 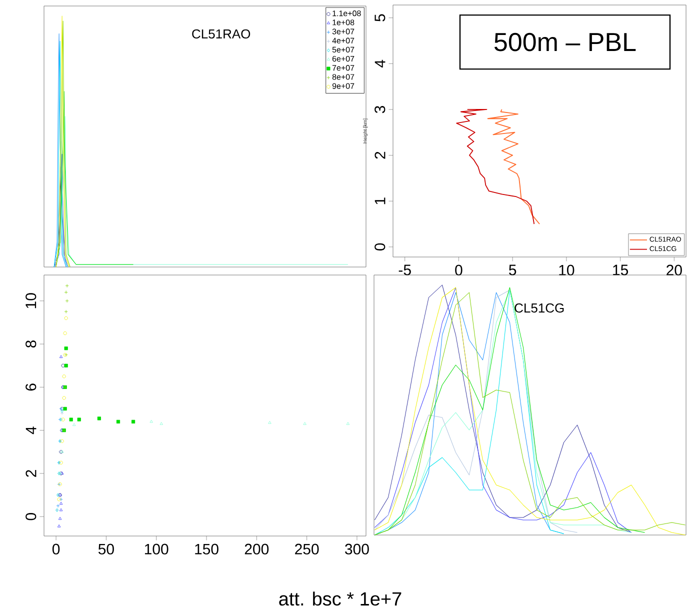 I want to click on x-tick-label: 50, so click(x=106, y=549).